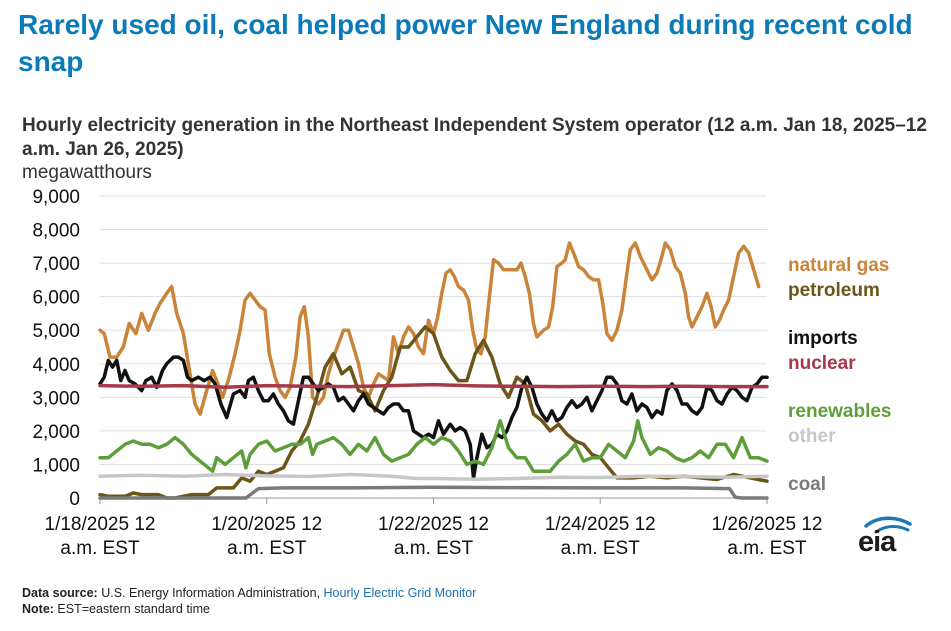 This screenshot has height=631, width=951. I want to click on x-tick-label-line1: 1/20/2025 12, so click(266, 524).